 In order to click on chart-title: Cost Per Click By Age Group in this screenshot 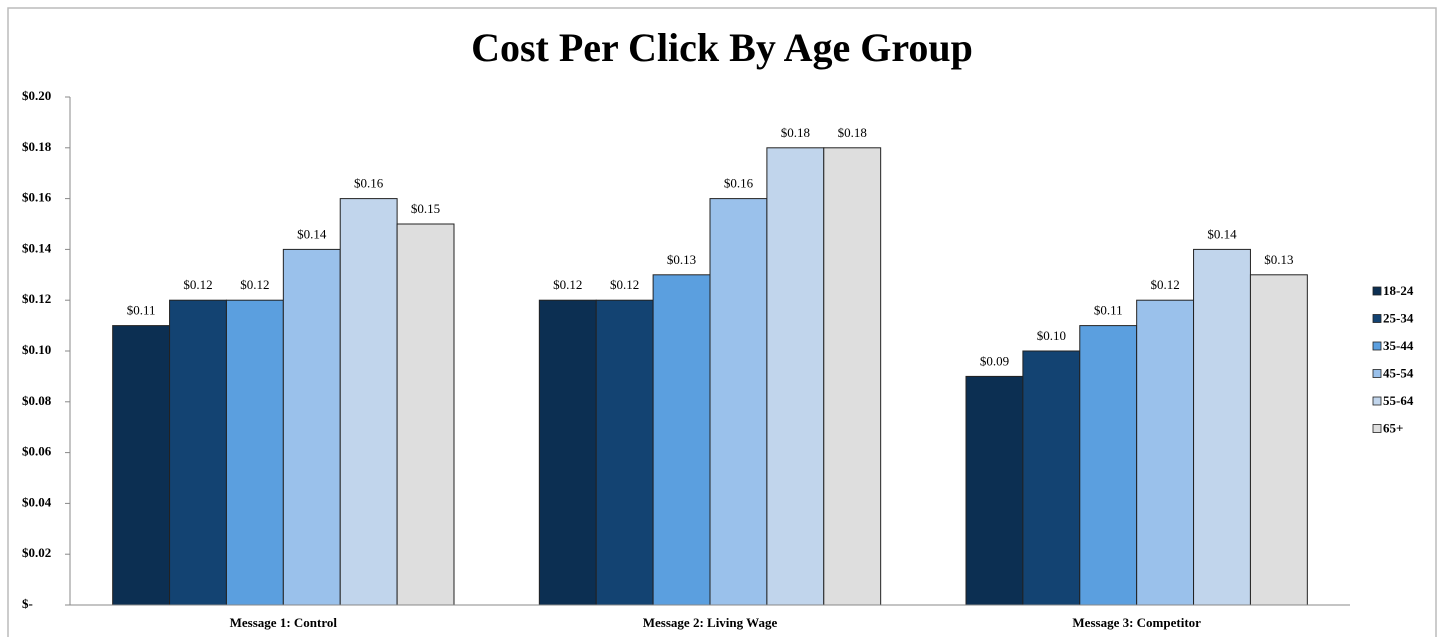, I will do `click(722, 47)`.